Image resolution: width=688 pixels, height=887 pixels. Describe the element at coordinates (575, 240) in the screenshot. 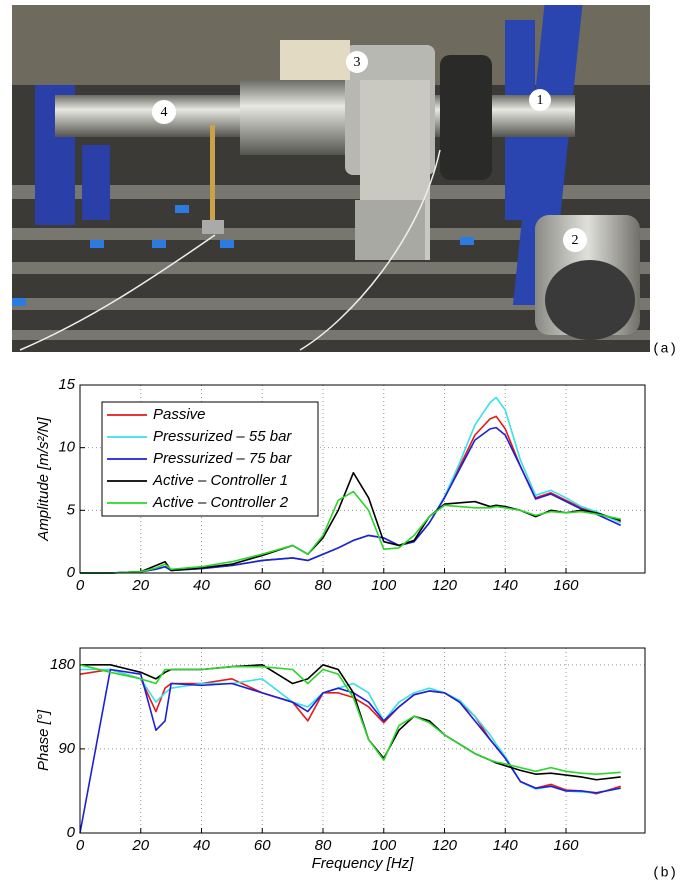

I see `callout: 2` at that location.